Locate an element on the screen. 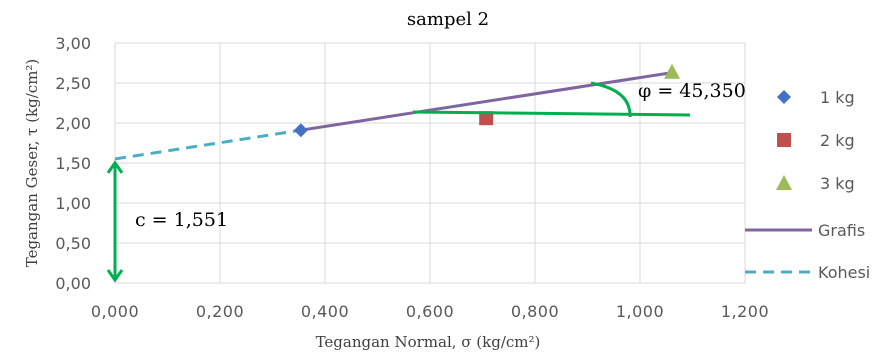  chart-title: sampel 2 is located at coordinates (448, 19).